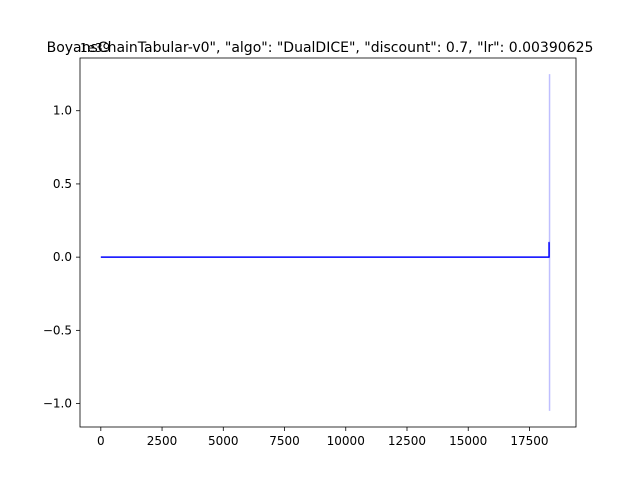  I want to click on y-offset-label: 1e39, so click(95, 48).